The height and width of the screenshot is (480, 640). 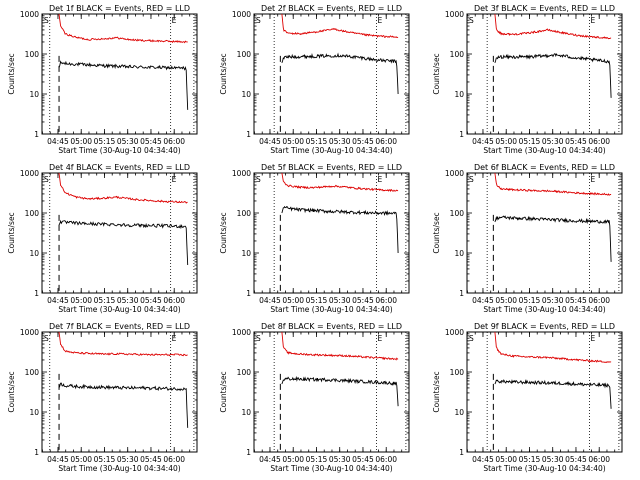 I want to click on panel-title: Det 3f BLACK = Events, RED = LLD, so click(x=544, y=8).